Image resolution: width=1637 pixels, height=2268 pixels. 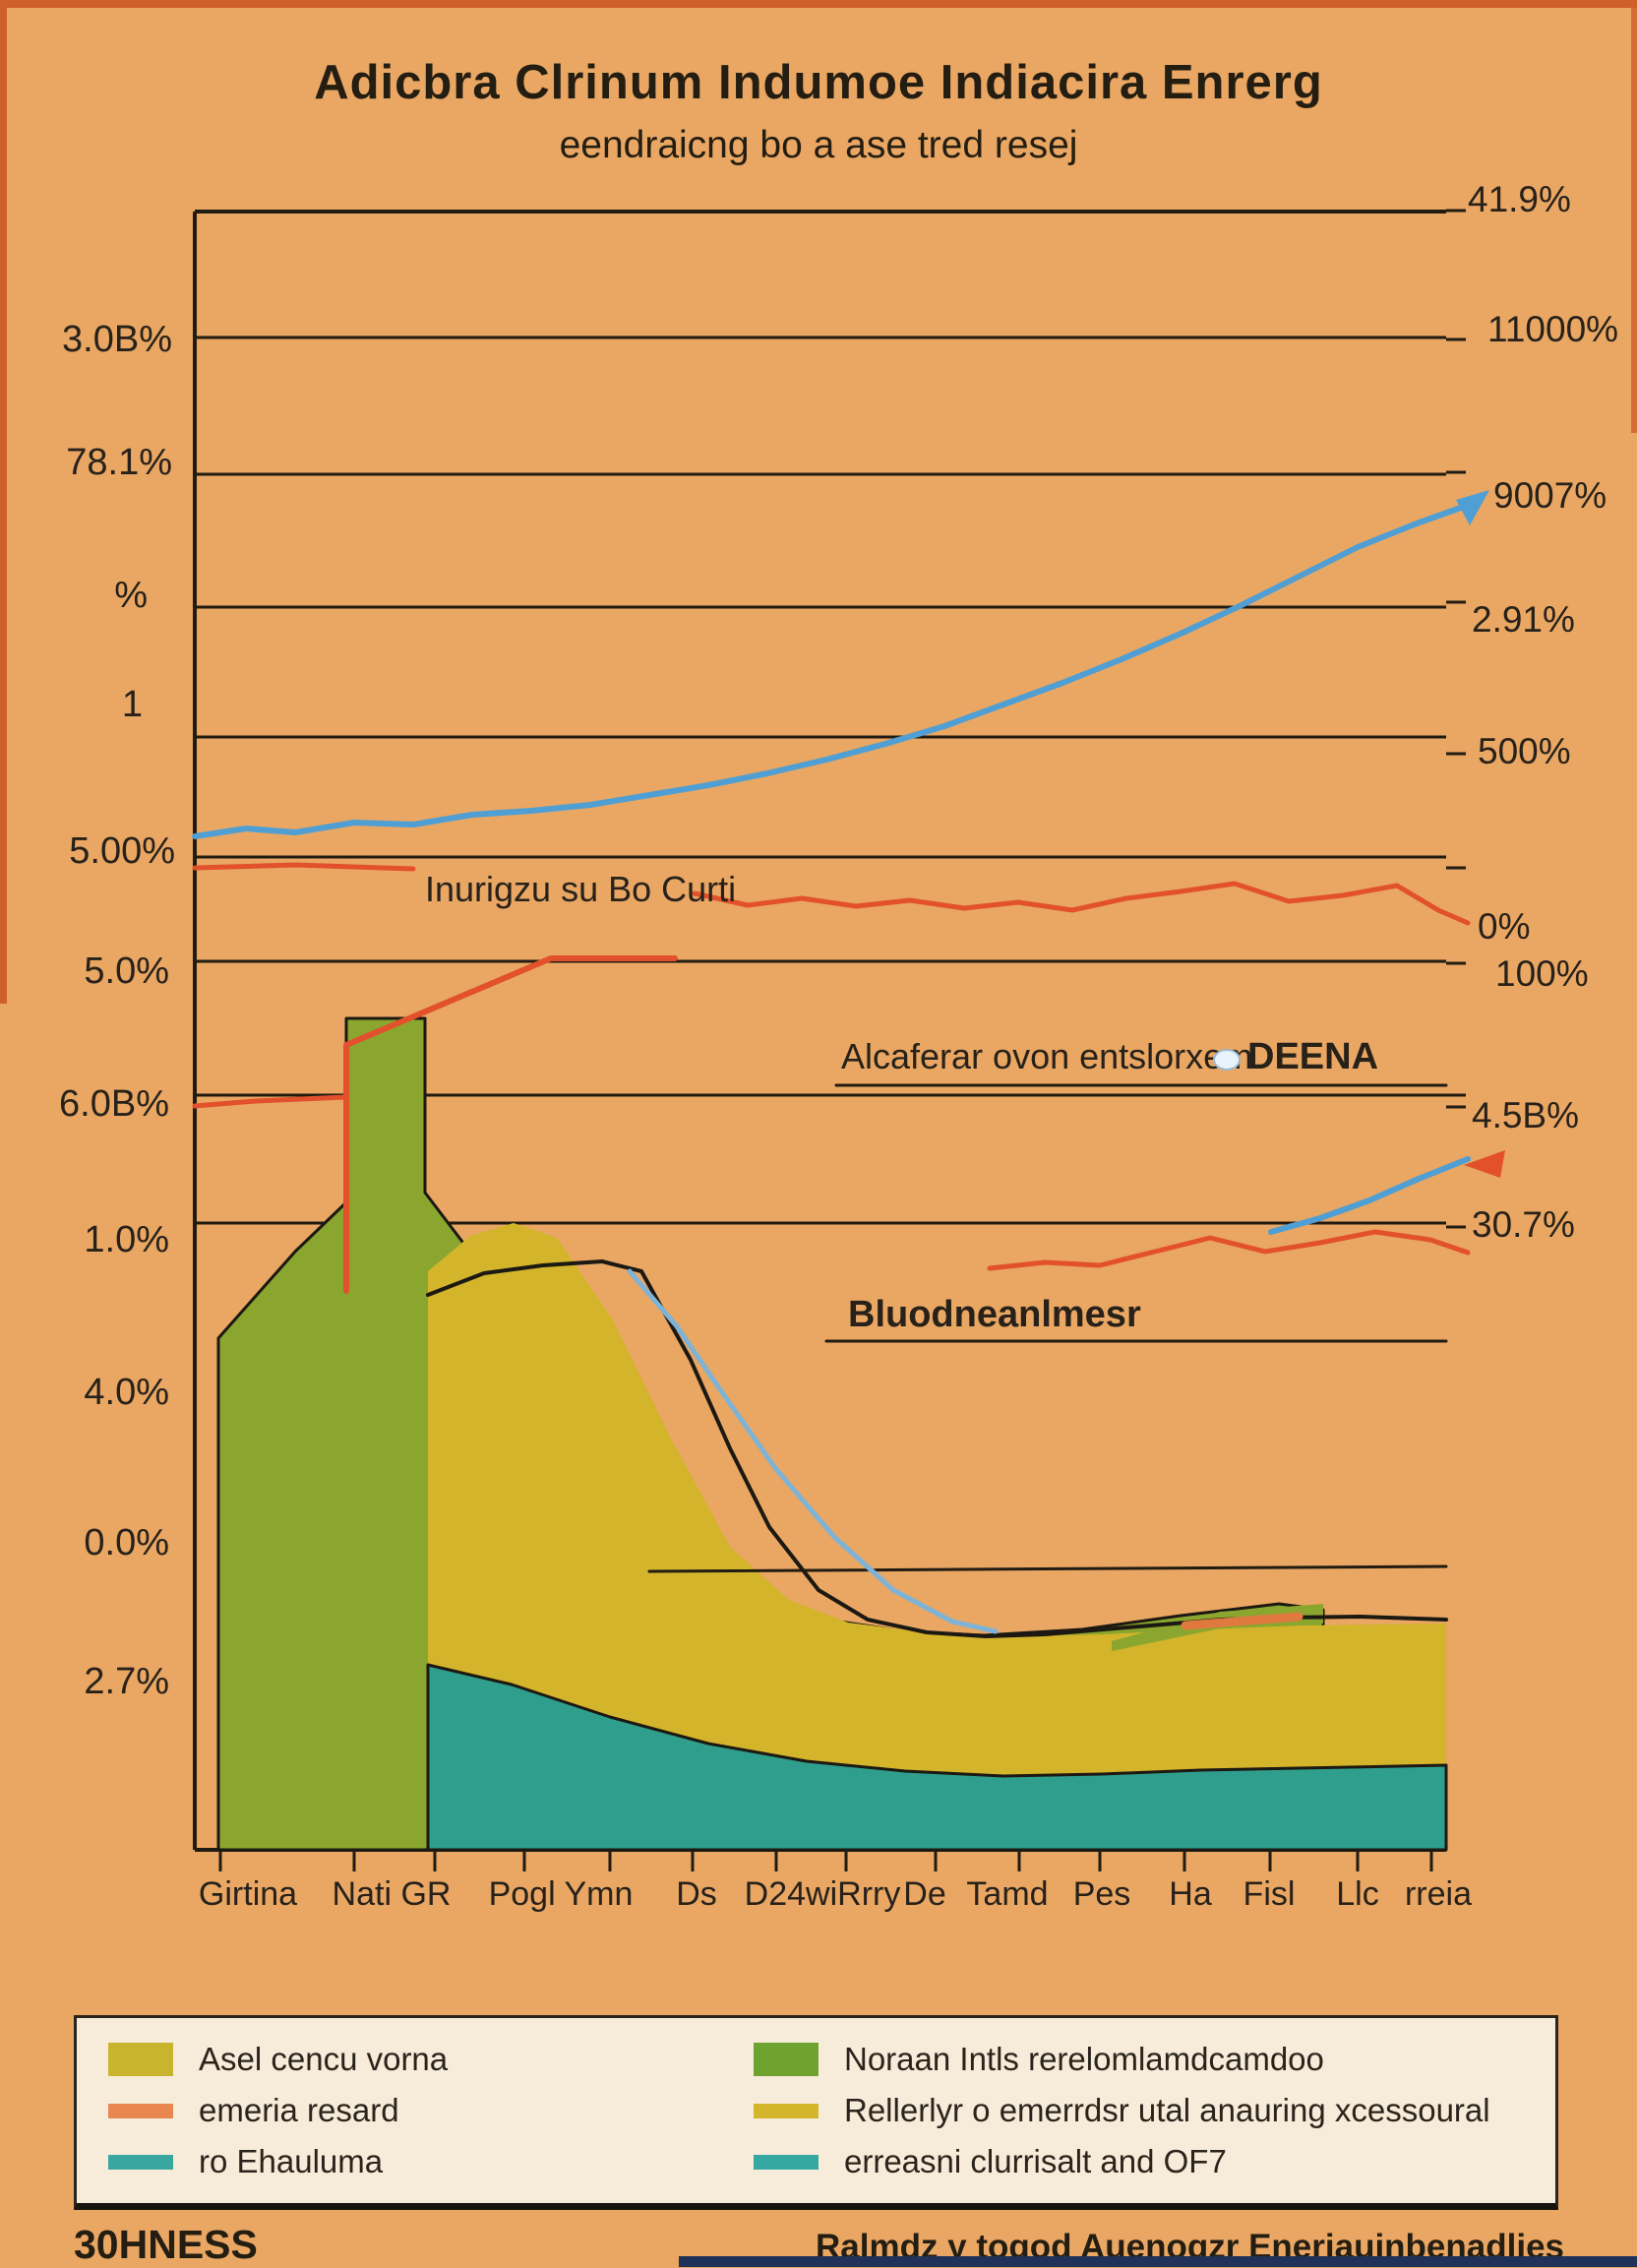 What do you see at coordinates (1504, 926) in the screenshot?
I see `right-axis-label: 0%` at bounding box center [1504, 926].